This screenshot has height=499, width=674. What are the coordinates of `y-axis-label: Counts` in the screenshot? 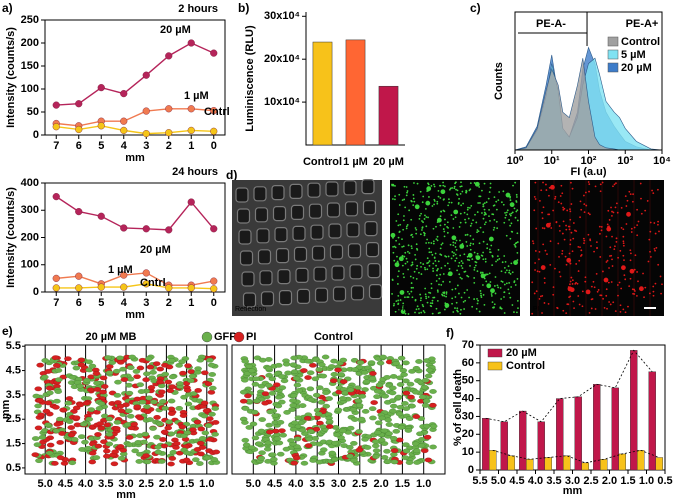 It's located at (499, 81).